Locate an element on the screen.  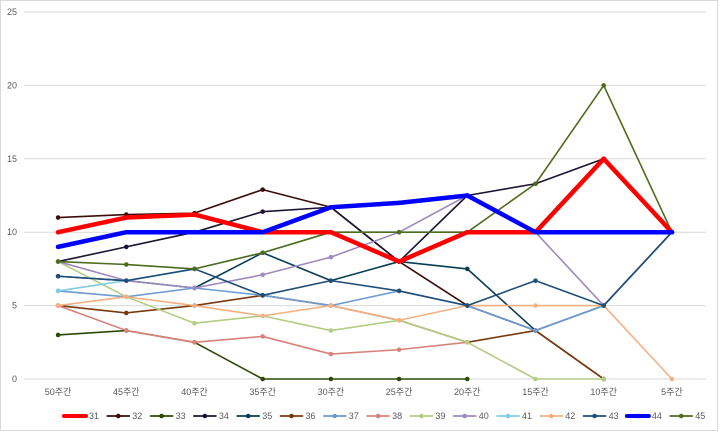
legend: 31 32 33 34 35 36 37 38 39 40 41 42 43 44 45 is located at coordinates (383, 416).